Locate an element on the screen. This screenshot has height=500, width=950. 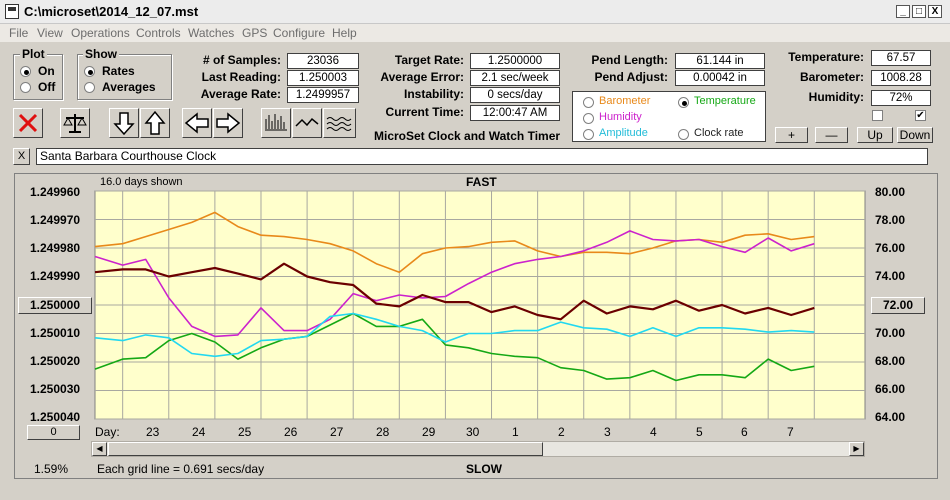
down-arrow-button is located at coordinates (124, 123).